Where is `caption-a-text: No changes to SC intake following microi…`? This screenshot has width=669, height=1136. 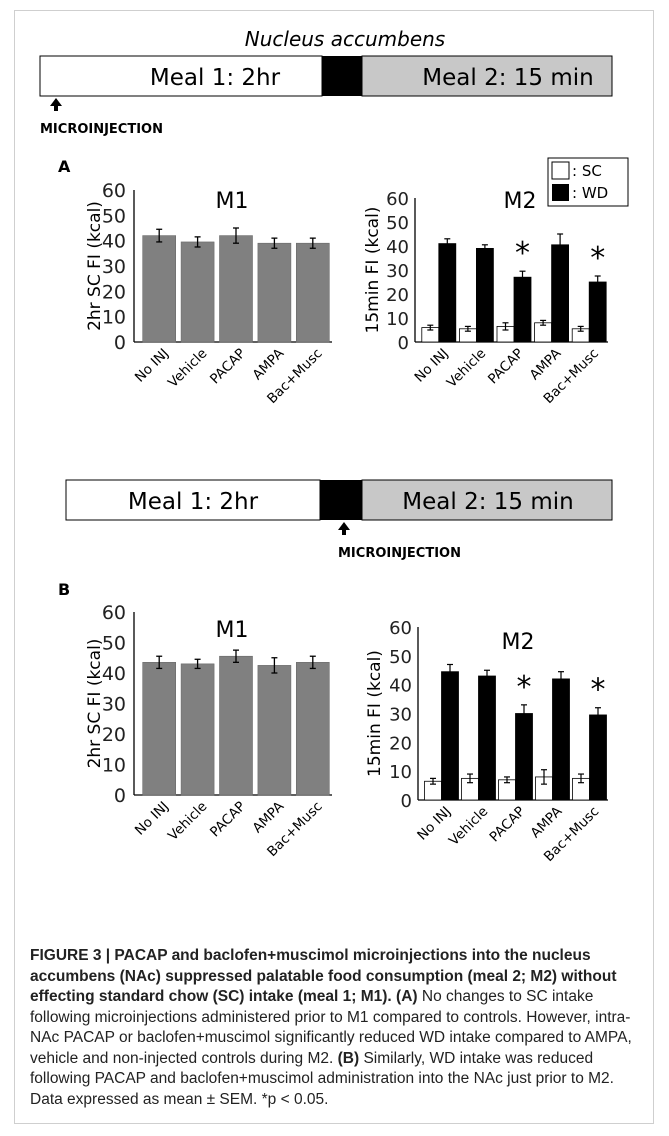 caption-a-text: No changes to SC intake following microi… is located at coordinates (331, 1027).